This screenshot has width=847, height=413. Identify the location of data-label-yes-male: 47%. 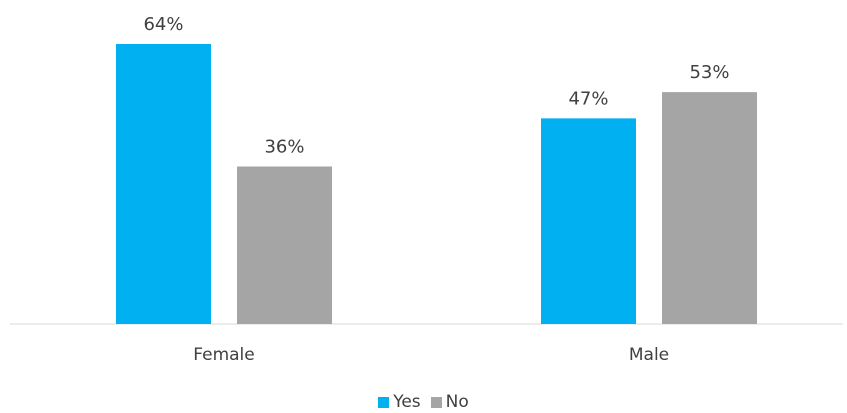
(588, 98).